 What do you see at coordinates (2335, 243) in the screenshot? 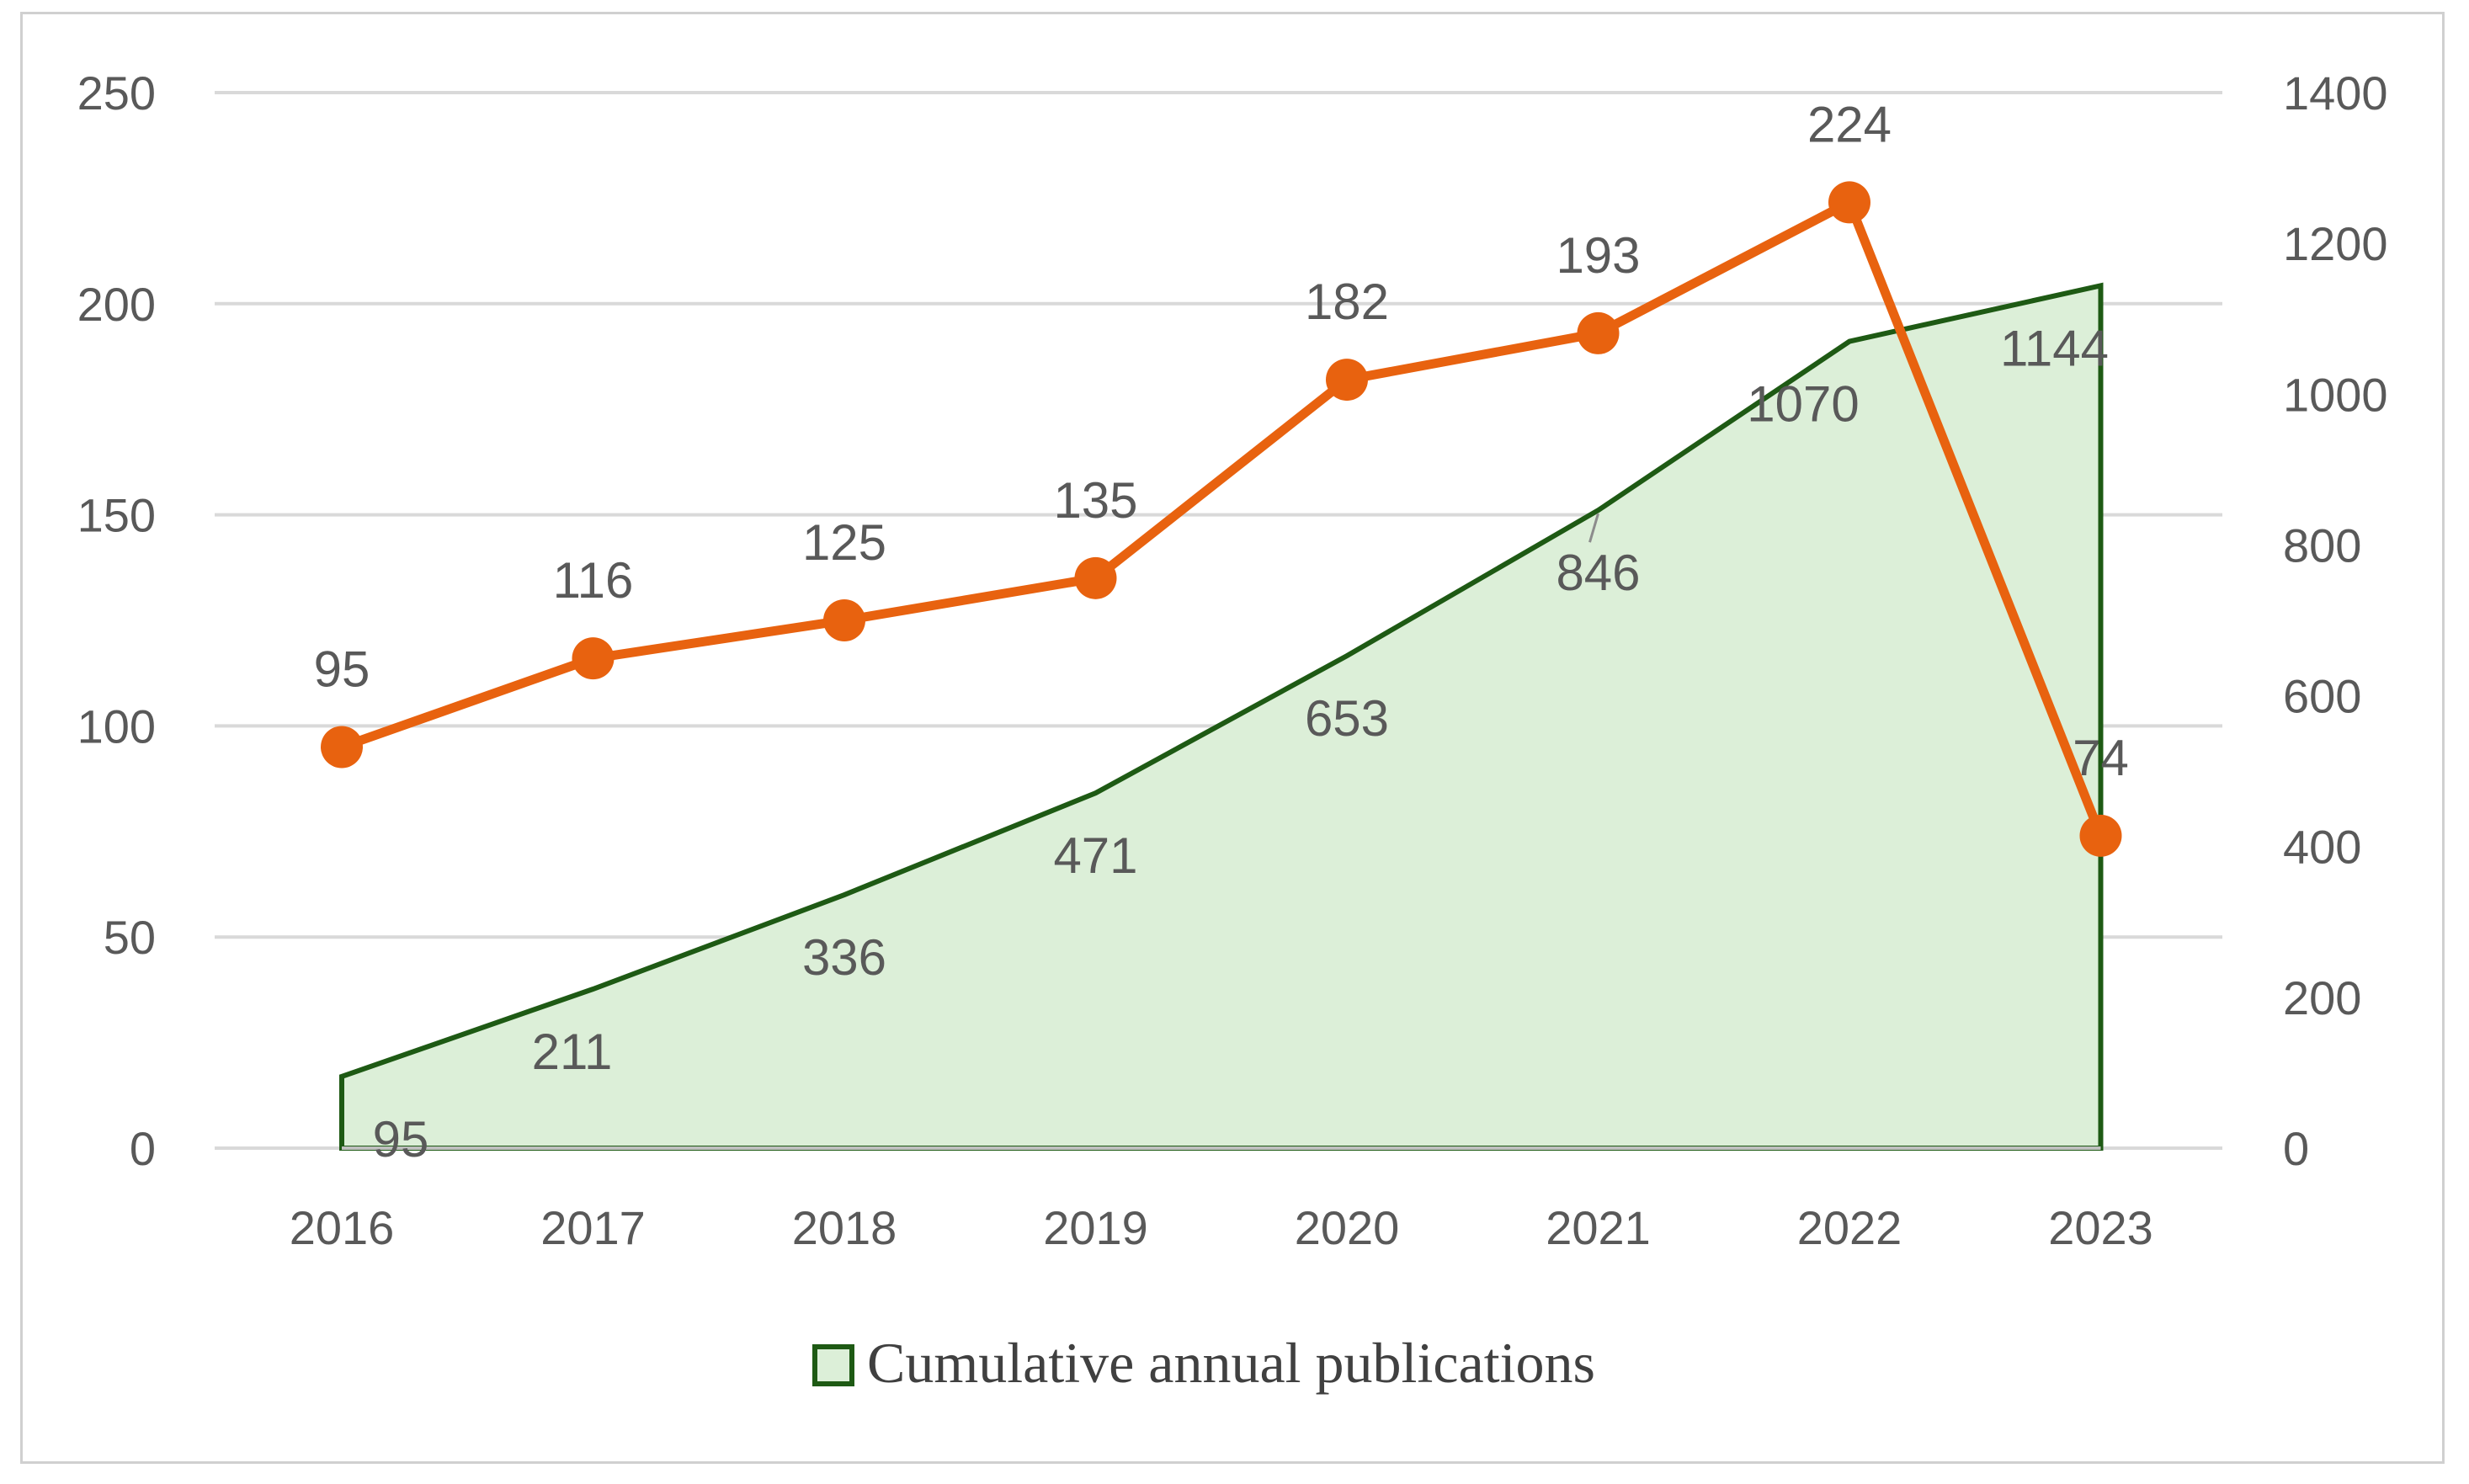
I see `right-axis-tick: 1200` at bounding box center [2335, 243].